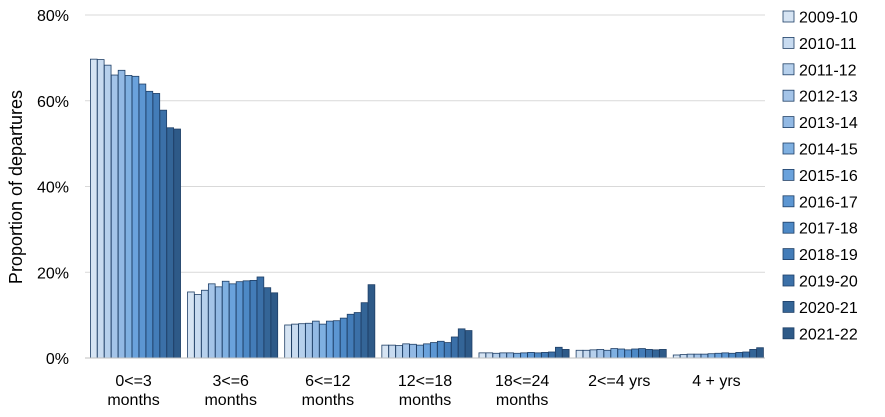 The image size is (885, 417). I want to click on legend-item: 2011-12, so click(819, 70).